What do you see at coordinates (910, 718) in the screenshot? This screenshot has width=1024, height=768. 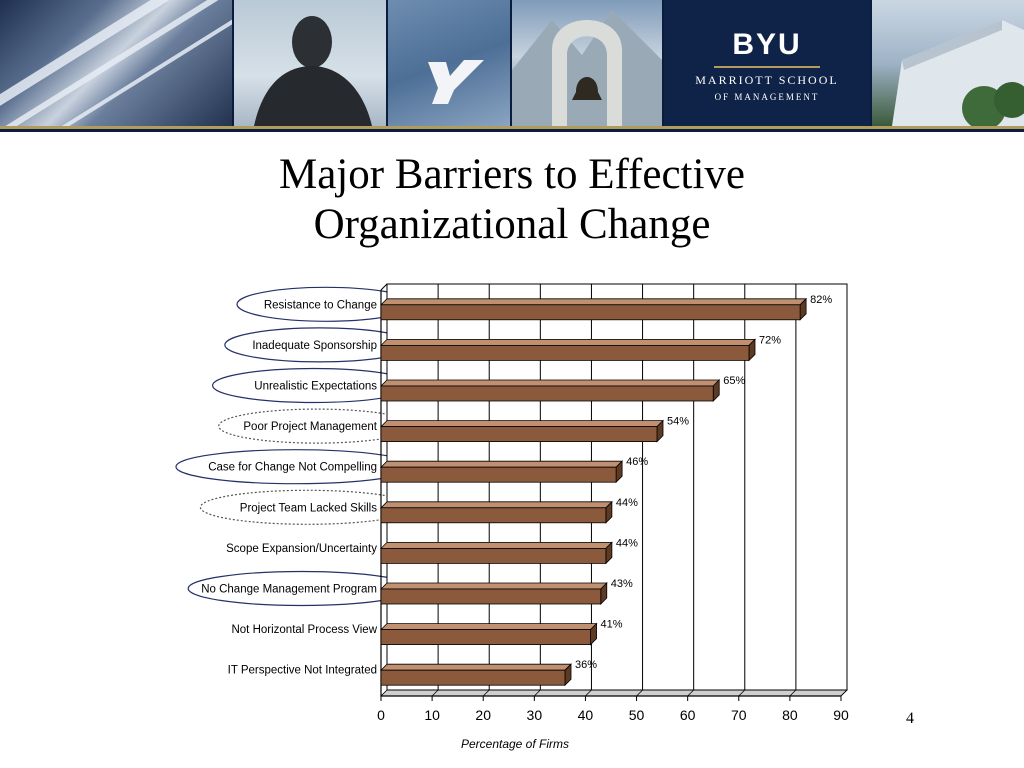 I see `page-number: 4` at bounding box center [910, 718].